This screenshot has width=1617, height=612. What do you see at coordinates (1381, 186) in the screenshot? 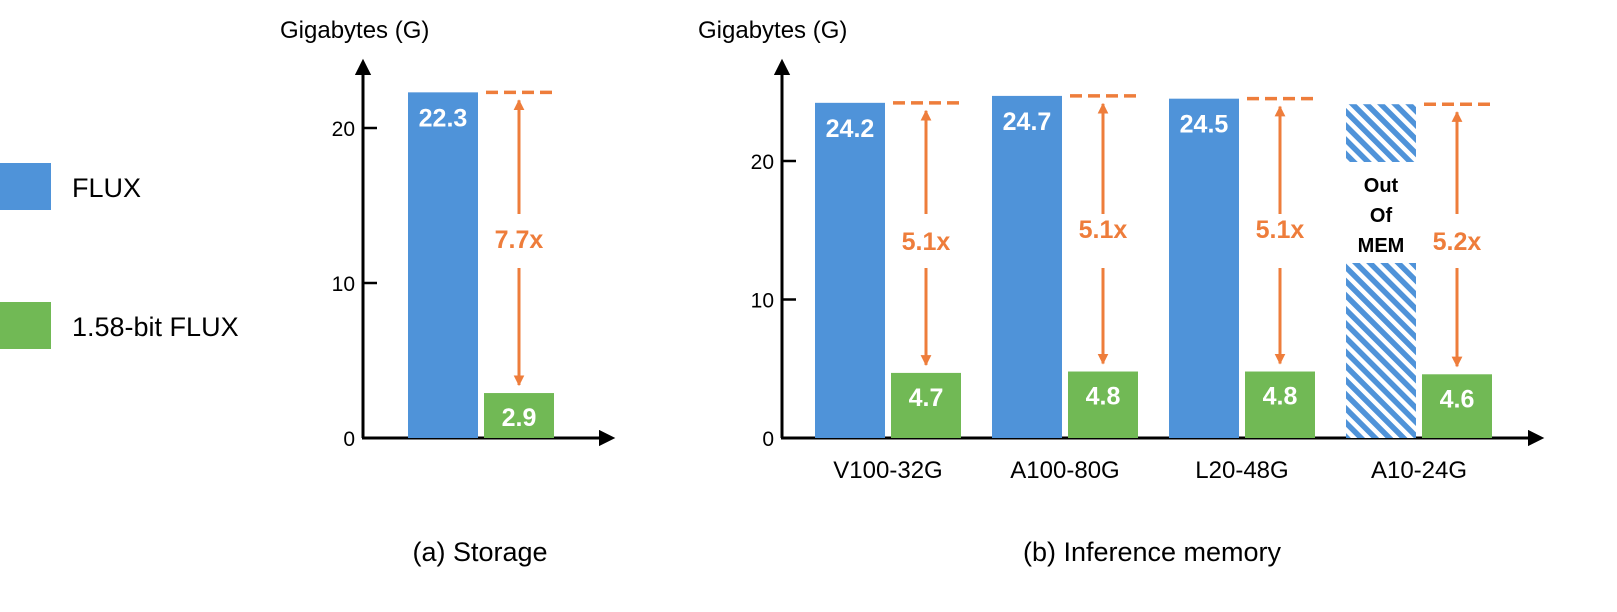
I see `out-of-memory-label: Out` at bounding box center [1381, 186].